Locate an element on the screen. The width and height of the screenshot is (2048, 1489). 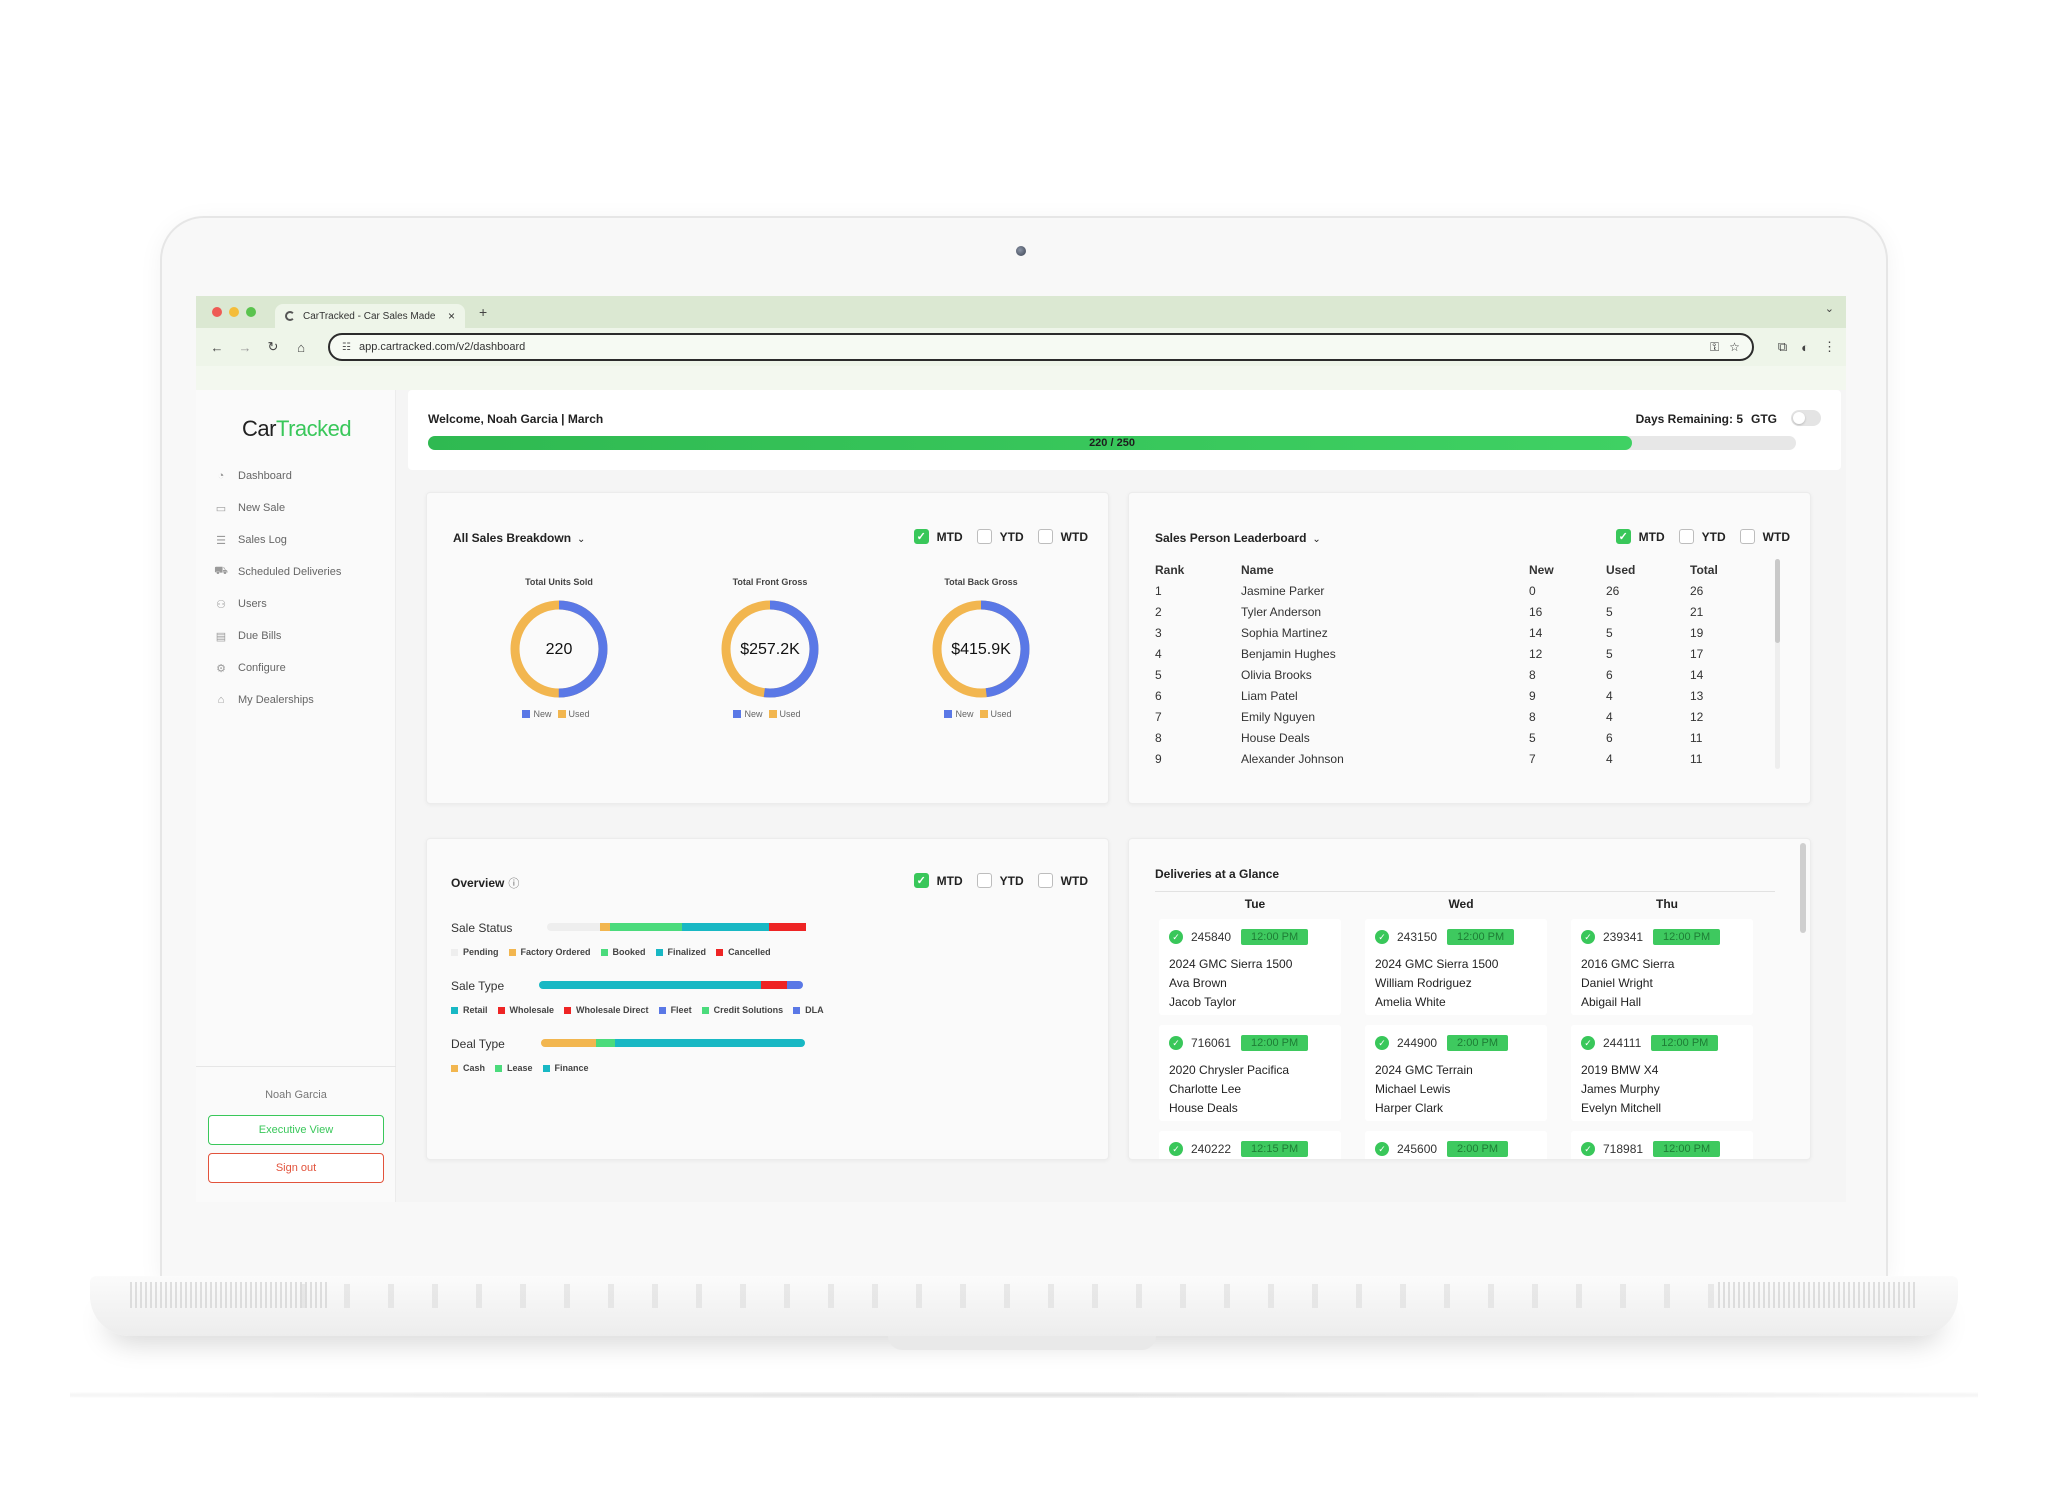
sidebar-item-my-dealerships: ⌂ My Dealerships is located at coordinates (295, 700).